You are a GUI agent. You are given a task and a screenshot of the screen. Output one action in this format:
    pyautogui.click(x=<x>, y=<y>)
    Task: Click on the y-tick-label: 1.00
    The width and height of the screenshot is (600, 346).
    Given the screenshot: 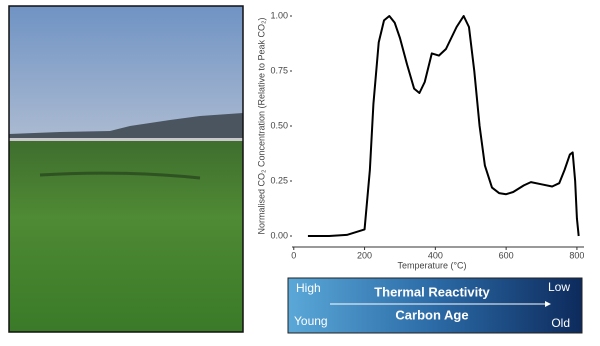 What is the action you would take?
    pyautogui.click(x=279, y=15)
    